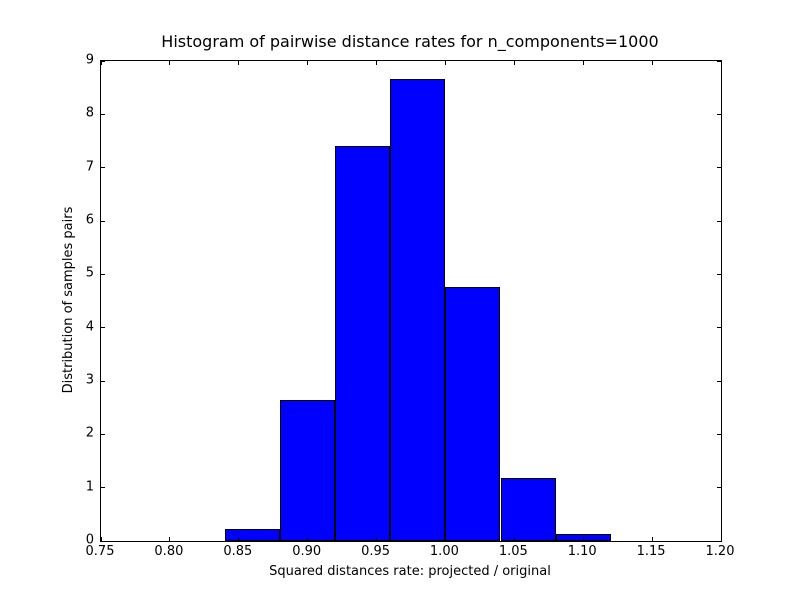 Image resolution: width=800 pixels, height=600 pixels. Describe the element at coordinates (89, 433) in the screenshot. I see `y-tick-label: 2` at that location.